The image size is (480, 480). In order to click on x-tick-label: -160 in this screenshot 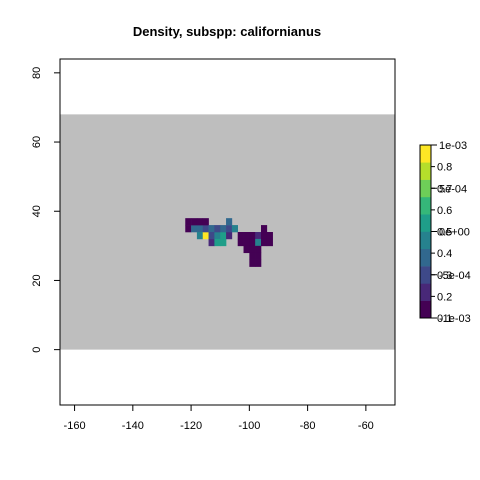, I will do `click(75, 426)`.